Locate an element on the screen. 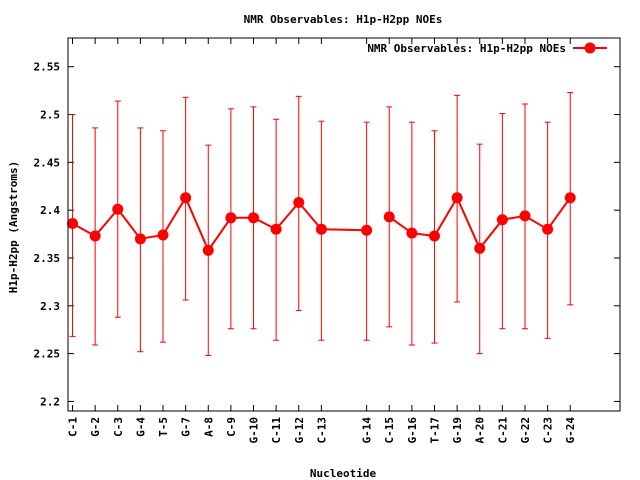 This screenshot has height=480, width=640. x-tick-label: G-24 is located at coordinates (570, 430).